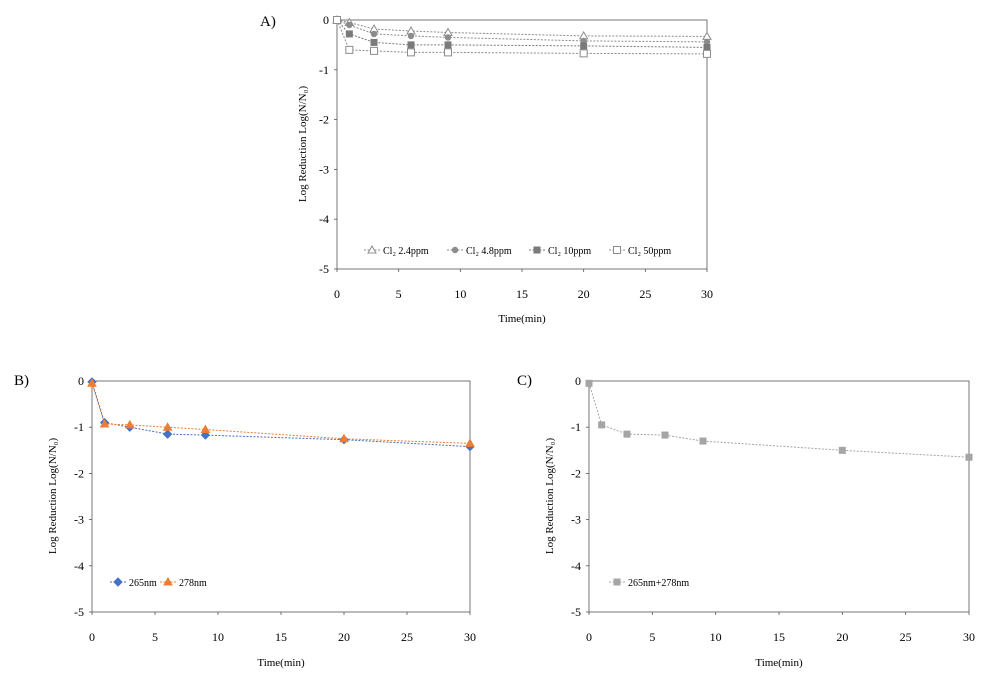 This screenshot has height=683, width=984. What do you see at coordinates (268, 22) in the screenshot?
I see `panel-letter: A)` at bounding box center [268, 22].